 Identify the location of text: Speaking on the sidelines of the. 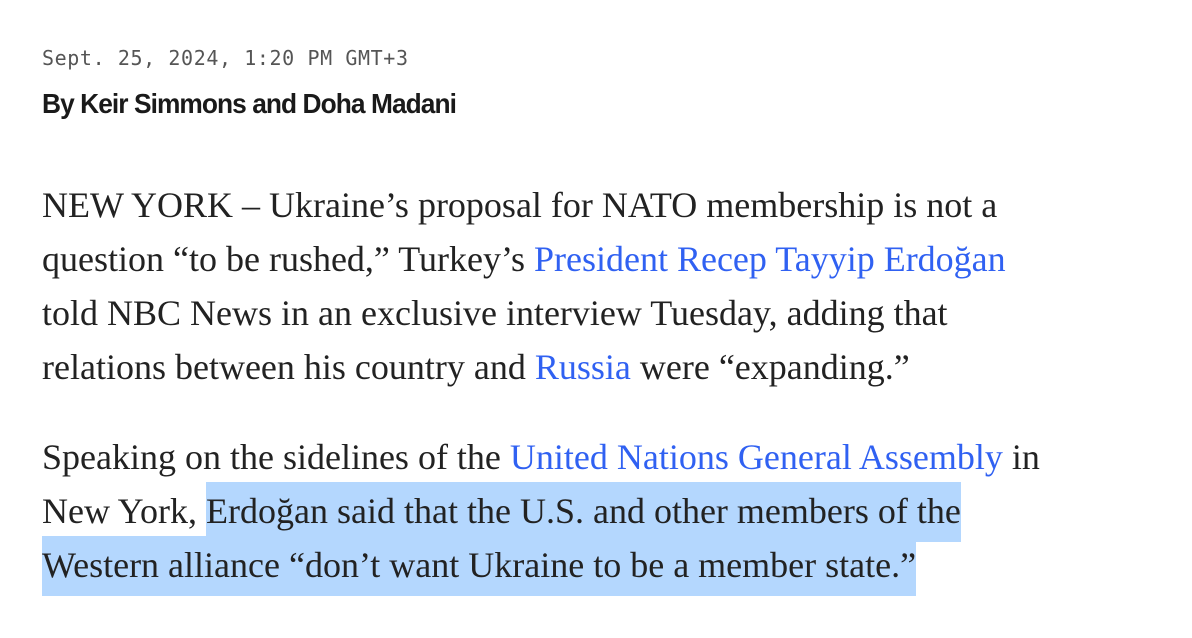
(276, 457).